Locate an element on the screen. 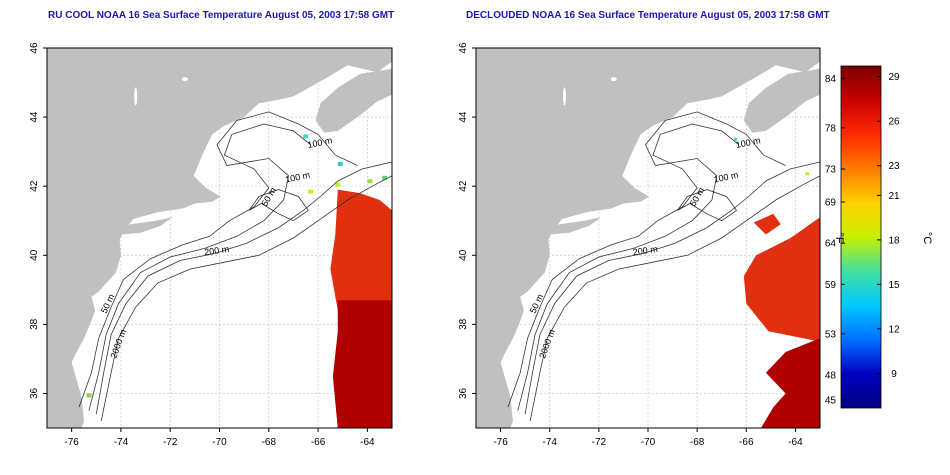  colorbar-label-f: 84 is located at coordinates (831, 79).